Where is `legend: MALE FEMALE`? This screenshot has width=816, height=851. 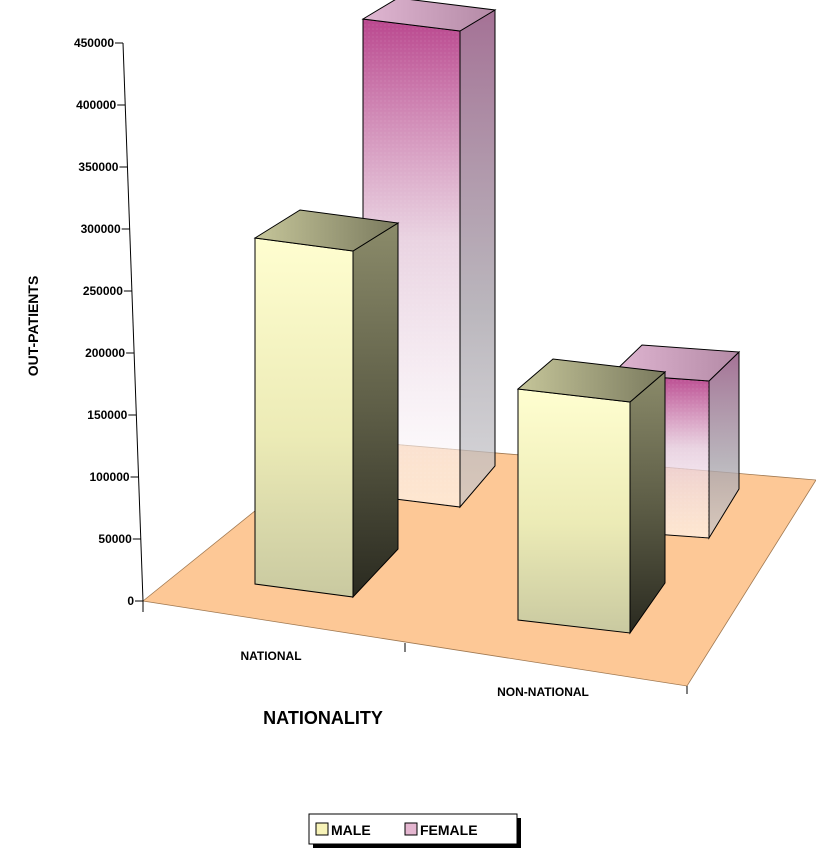 legend: MALE FEMALE is located at coordinates (414, 830).